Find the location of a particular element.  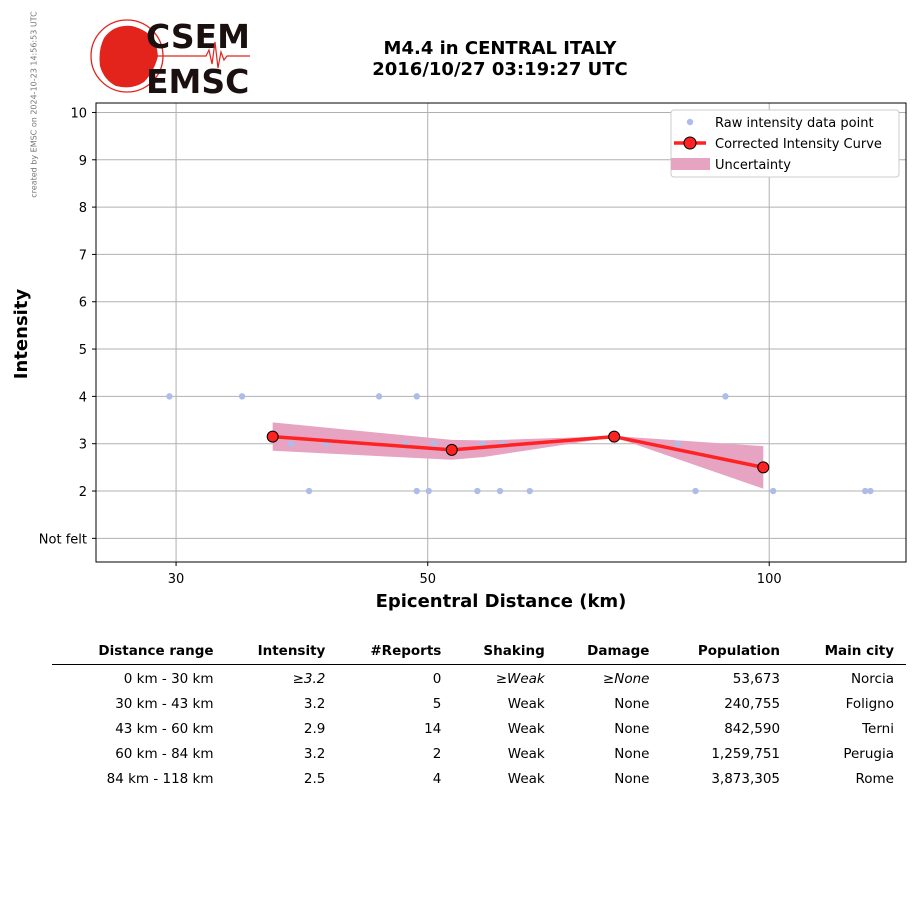

cell-intensity: 2.9 is located at coordinates (314, 728).